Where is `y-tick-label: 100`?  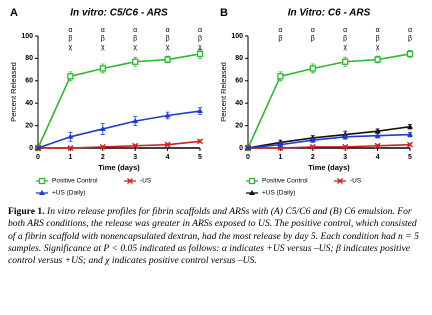
y-tick-label: 100 is located at coordinates (27, 36).